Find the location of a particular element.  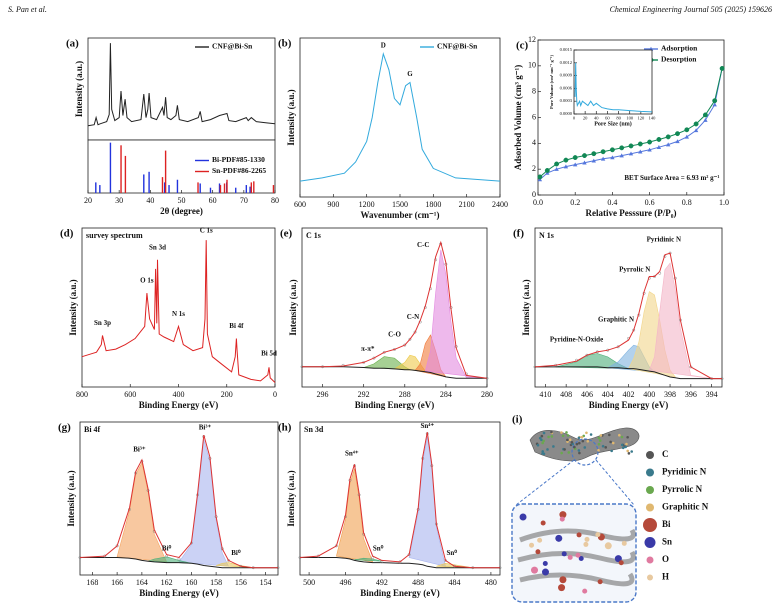

legend-label: Pyridinic N is located at coordinates (684, 472).